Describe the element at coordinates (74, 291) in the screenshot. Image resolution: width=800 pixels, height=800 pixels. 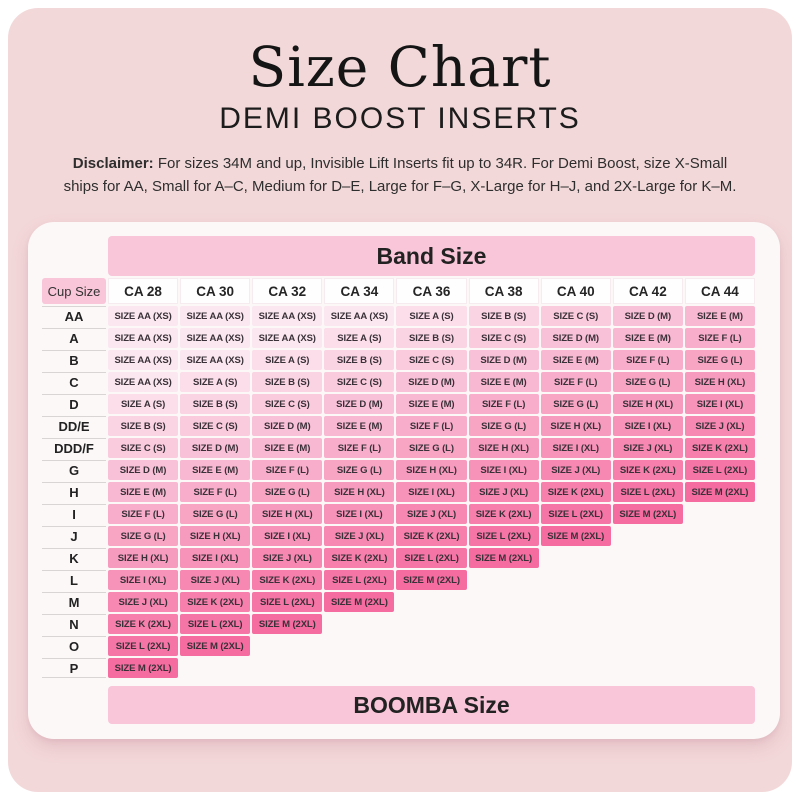
I see `cup-size-axis-title: Cup Size` at that location.